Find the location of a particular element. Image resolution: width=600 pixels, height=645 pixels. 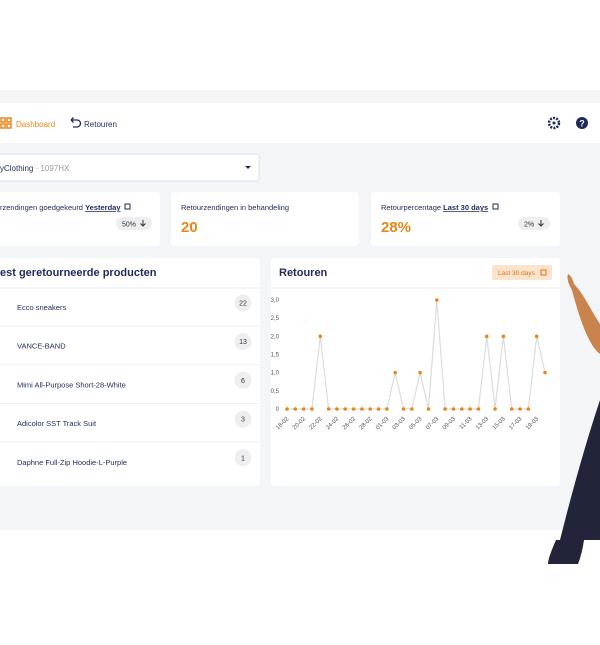

nav-label: Retouren is located at coordinates (100, 124).